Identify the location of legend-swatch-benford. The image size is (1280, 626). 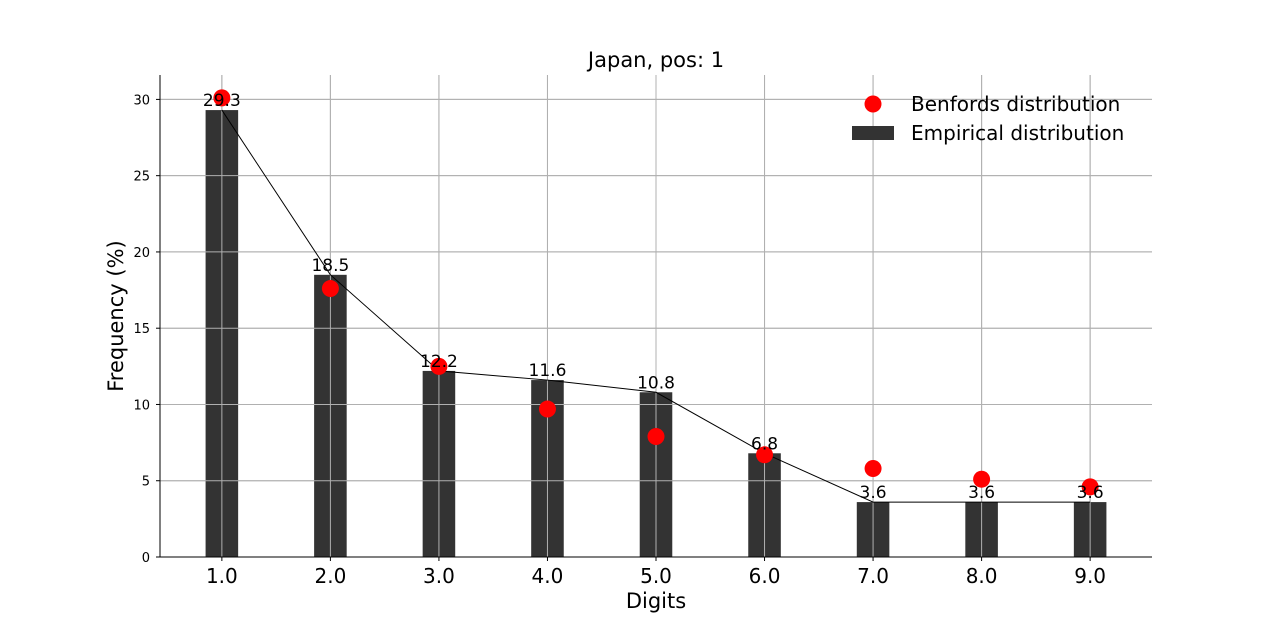
(873, 104).